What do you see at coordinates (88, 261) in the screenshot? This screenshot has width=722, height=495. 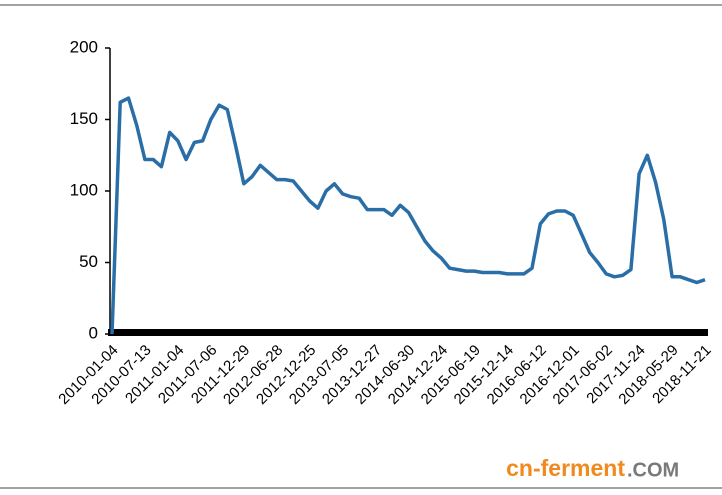 I see `y-tick-label: 50` at bounding box center [88, 261].